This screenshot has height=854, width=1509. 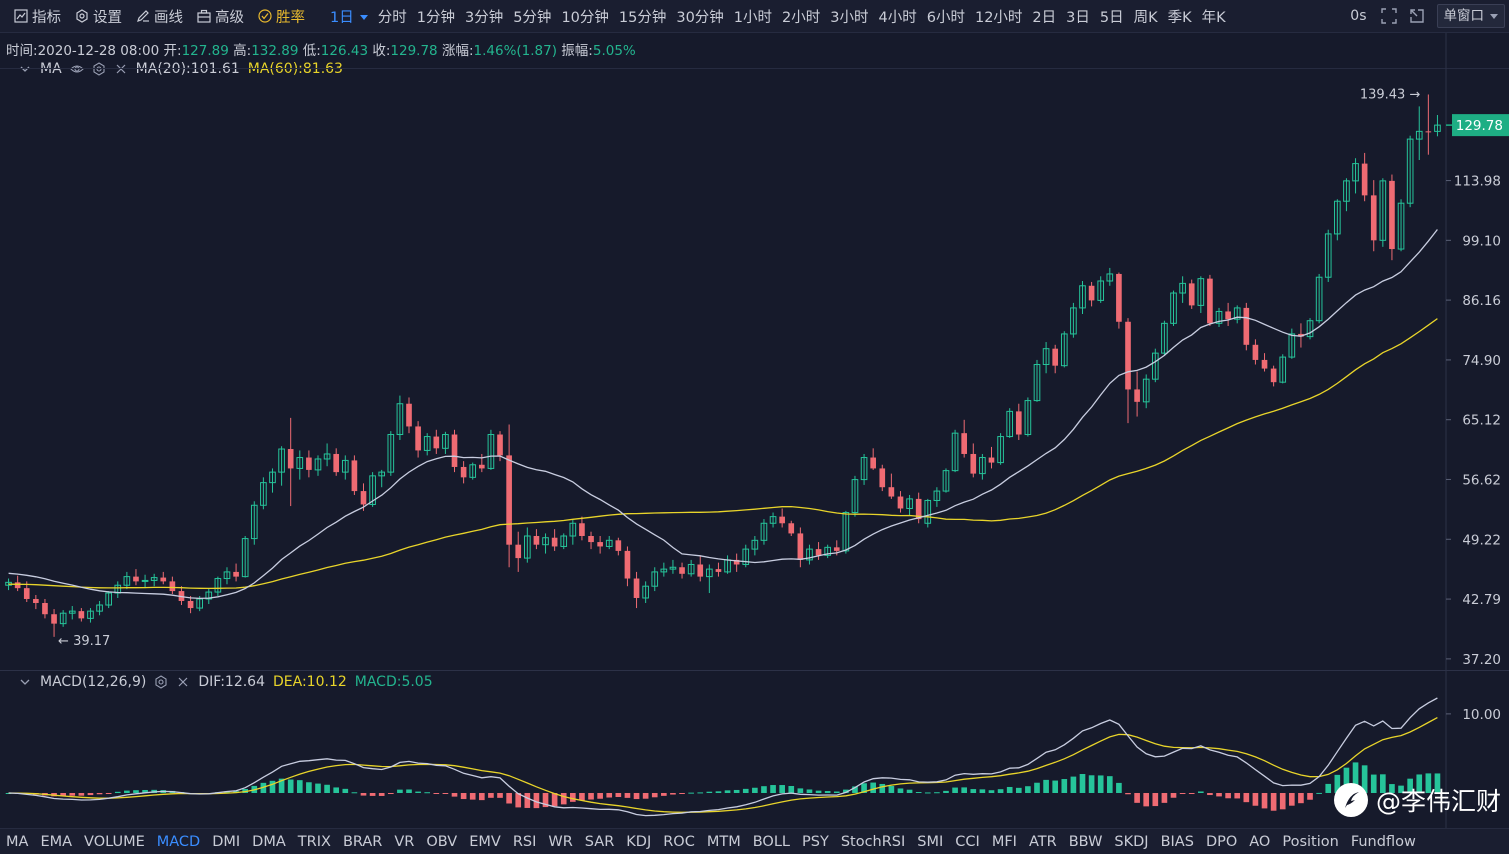 I want to click on popout-window-icon, so click(x=1417, y=16).